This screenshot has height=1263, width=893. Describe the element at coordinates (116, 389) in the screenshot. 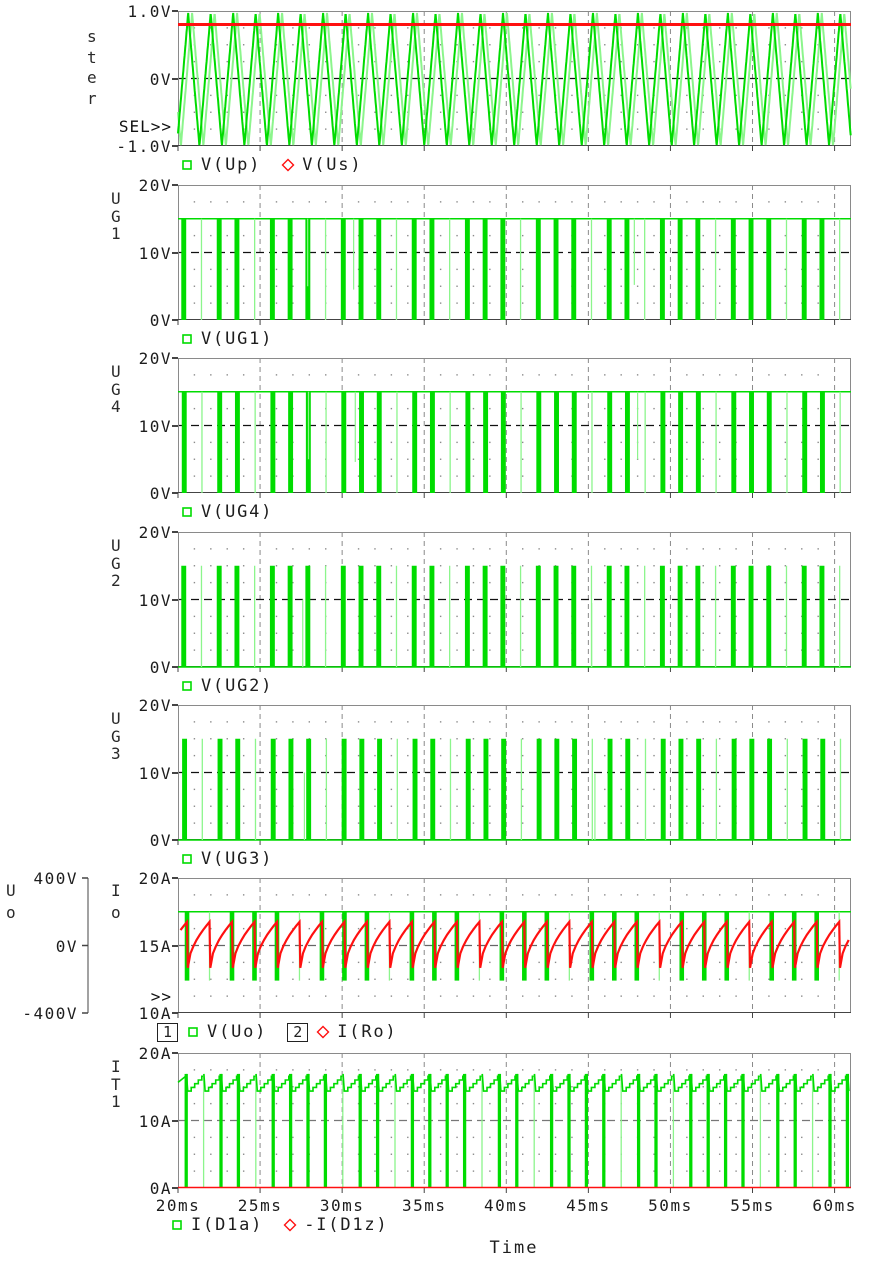

I see `y-axis-title-UG4: G` at that location.